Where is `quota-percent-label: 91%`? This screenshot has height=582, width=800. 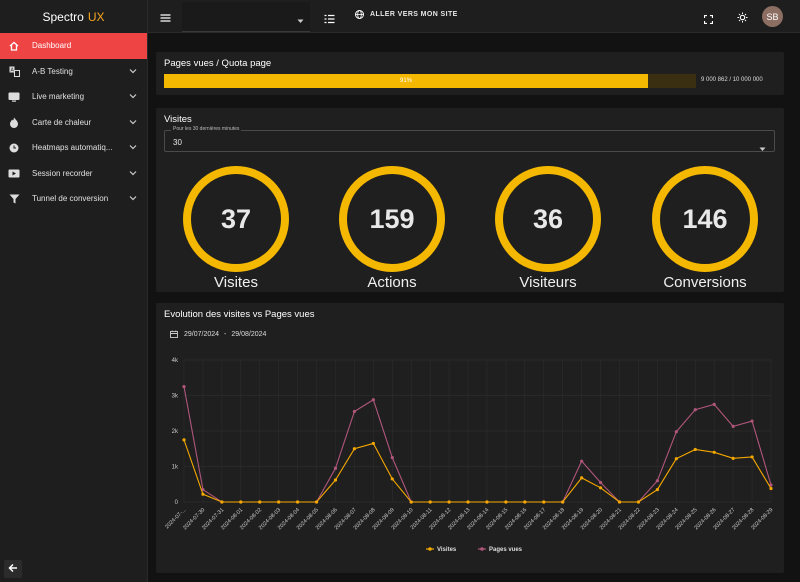
quota-percent-label: 91% is located at coordinates (406, 81).